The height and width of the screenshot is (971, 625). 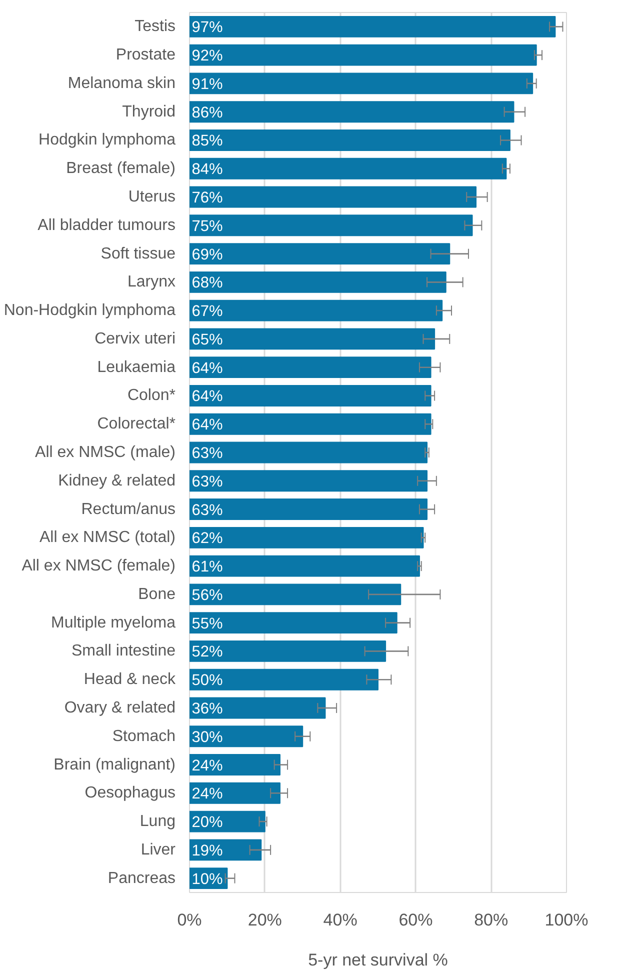 I want to click on data-label: 85%, so click(x=208, y=141).